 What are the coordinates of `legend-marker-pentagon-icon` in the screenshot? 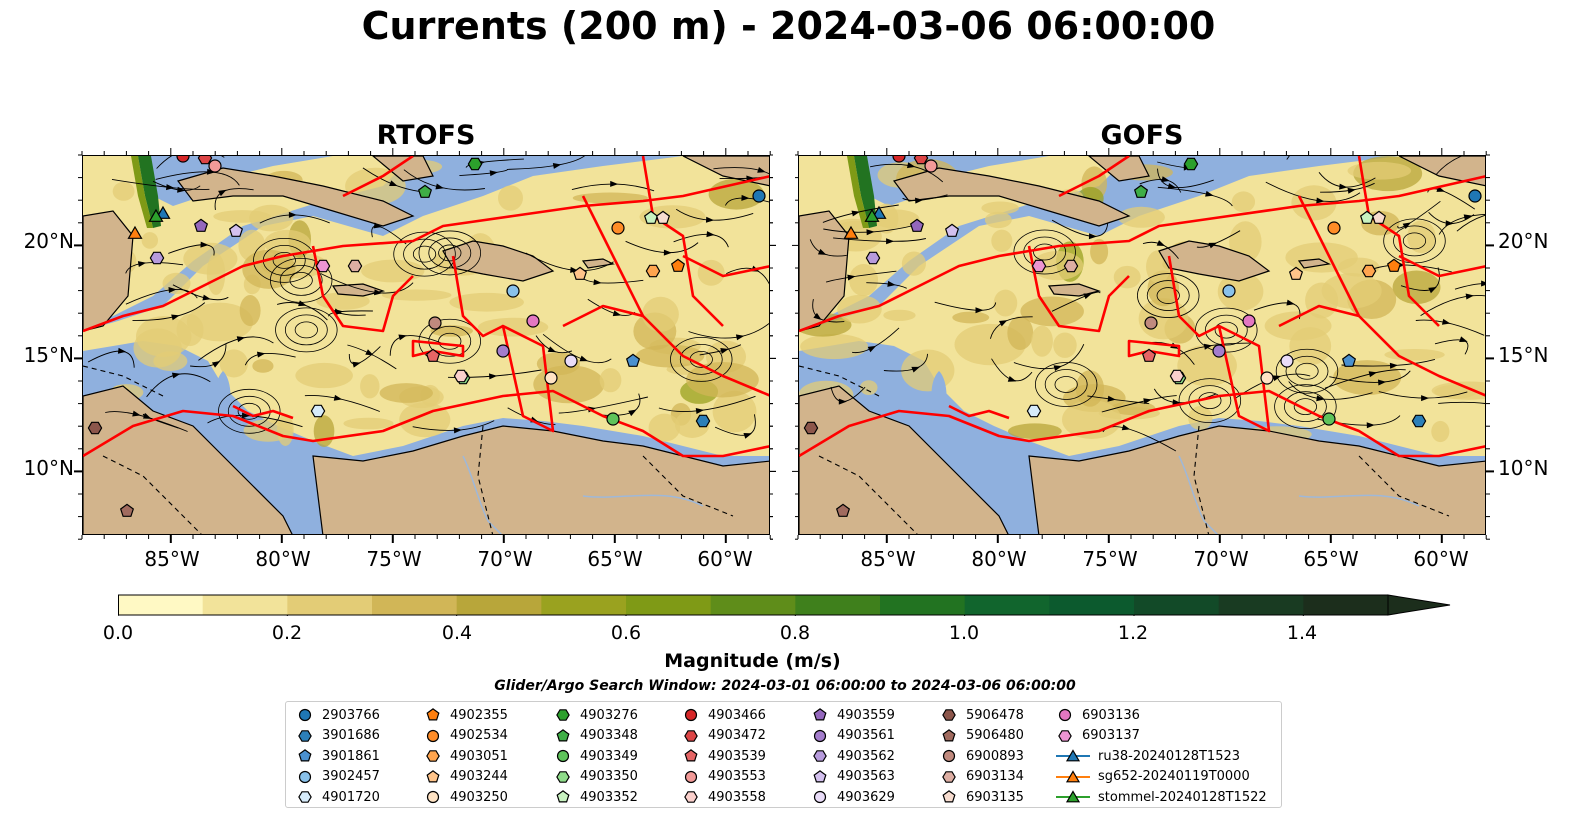 It's located at (820, 775).